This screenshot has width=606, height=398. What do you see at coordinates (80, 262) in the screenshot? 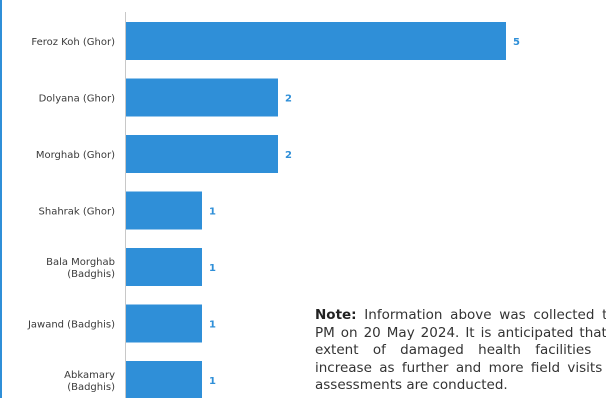
I see `category-label: Bala Morghab` at bounding box center [80, 262].